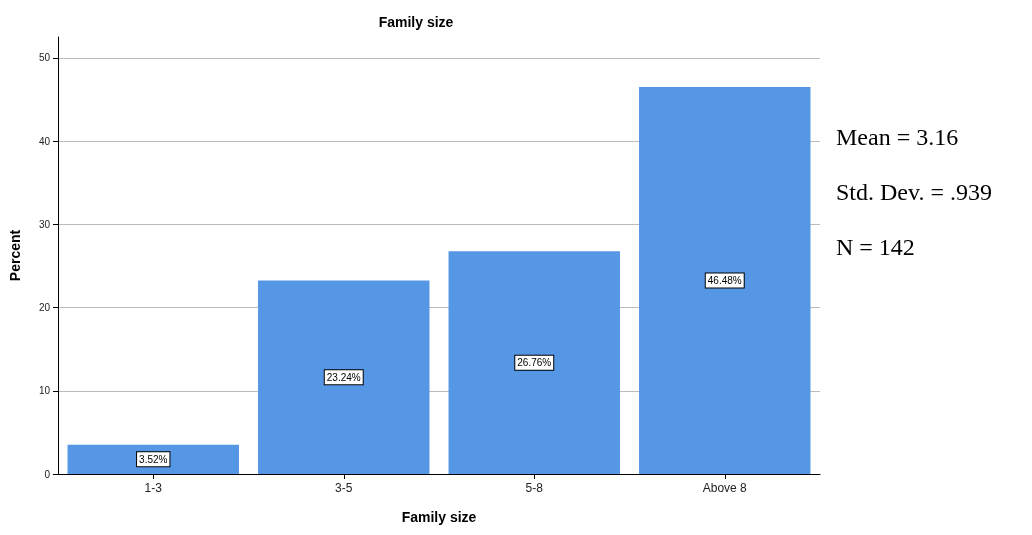 This screenshot has width=1032, height=535. I want to click on text: Std. Dev. = .939, so click(914, 192).